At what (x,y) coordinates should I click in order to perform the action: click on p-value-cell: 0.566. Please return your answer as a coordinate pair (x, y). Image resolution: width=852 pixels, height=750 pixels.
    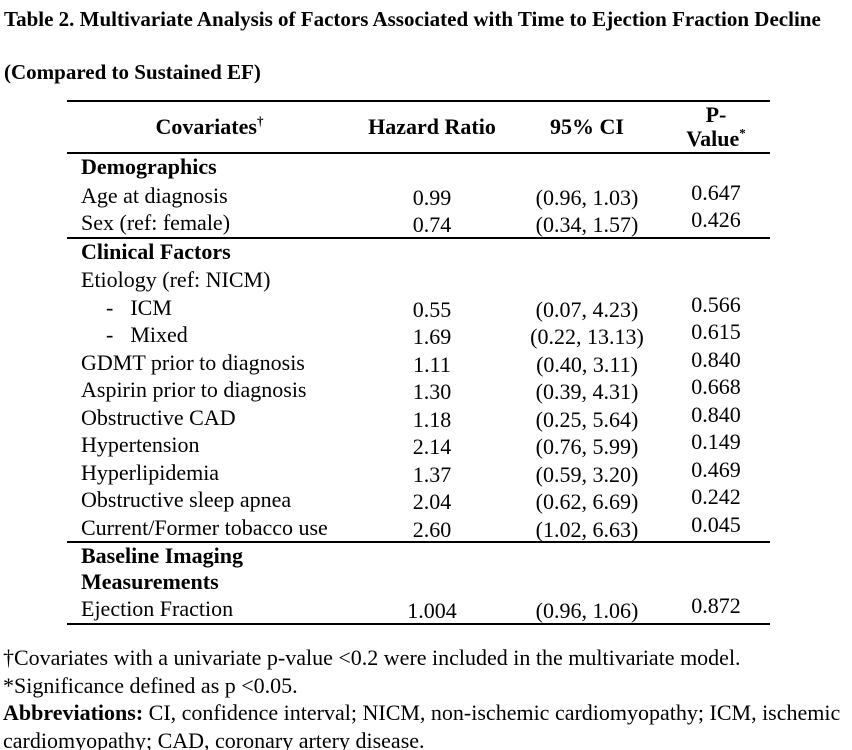
    Looking at the image, I should click on (716, 304).